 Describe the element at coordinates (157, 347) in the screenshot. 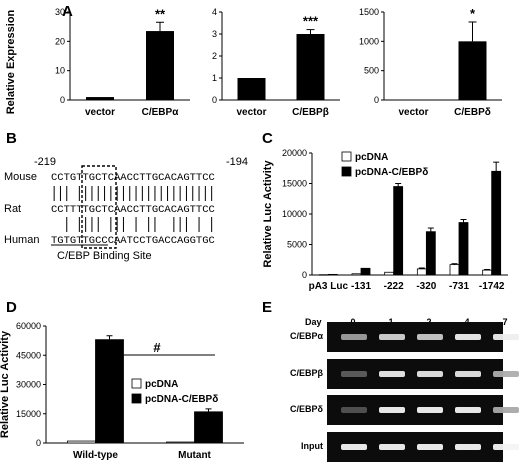

I see `panel-d-significance-mark: #` at that location.